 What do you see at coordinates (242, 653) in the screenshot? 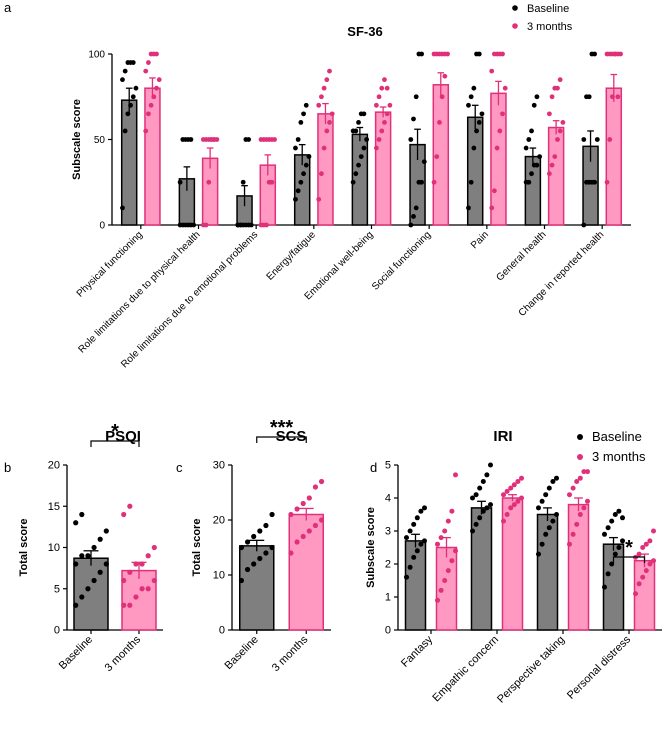
I see `x-tick-label-c-0: Baseline` at bounding box center [242, 653].